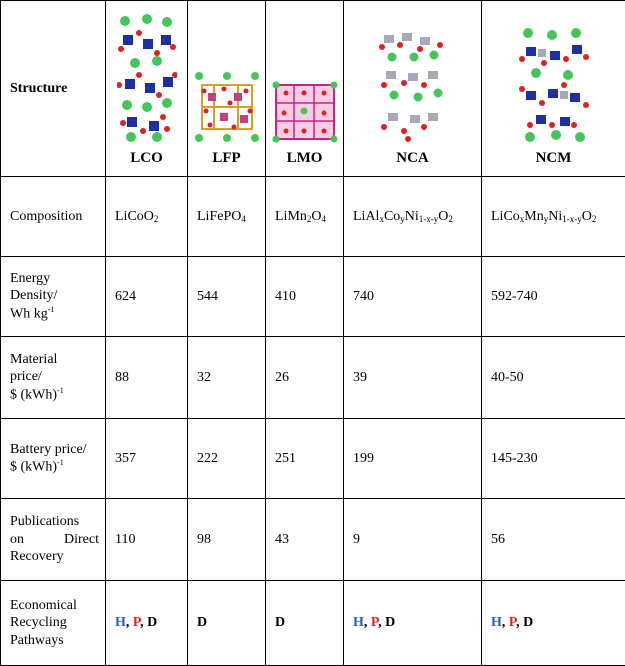 Image resolution: width=625 pixels, height=666 pixels. I want to click on material-name-nca: NCA, so click(412, 158).